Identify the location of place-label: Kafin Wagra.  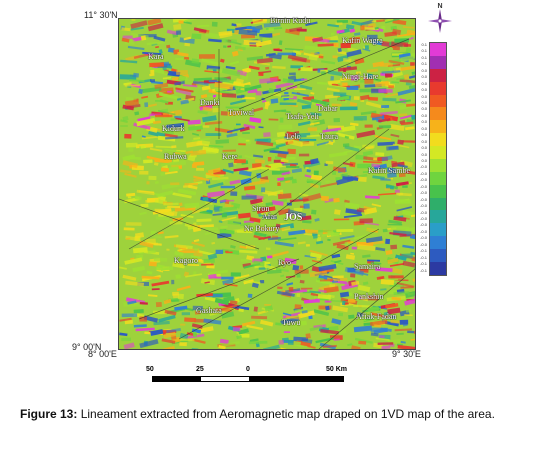
(362, 40).